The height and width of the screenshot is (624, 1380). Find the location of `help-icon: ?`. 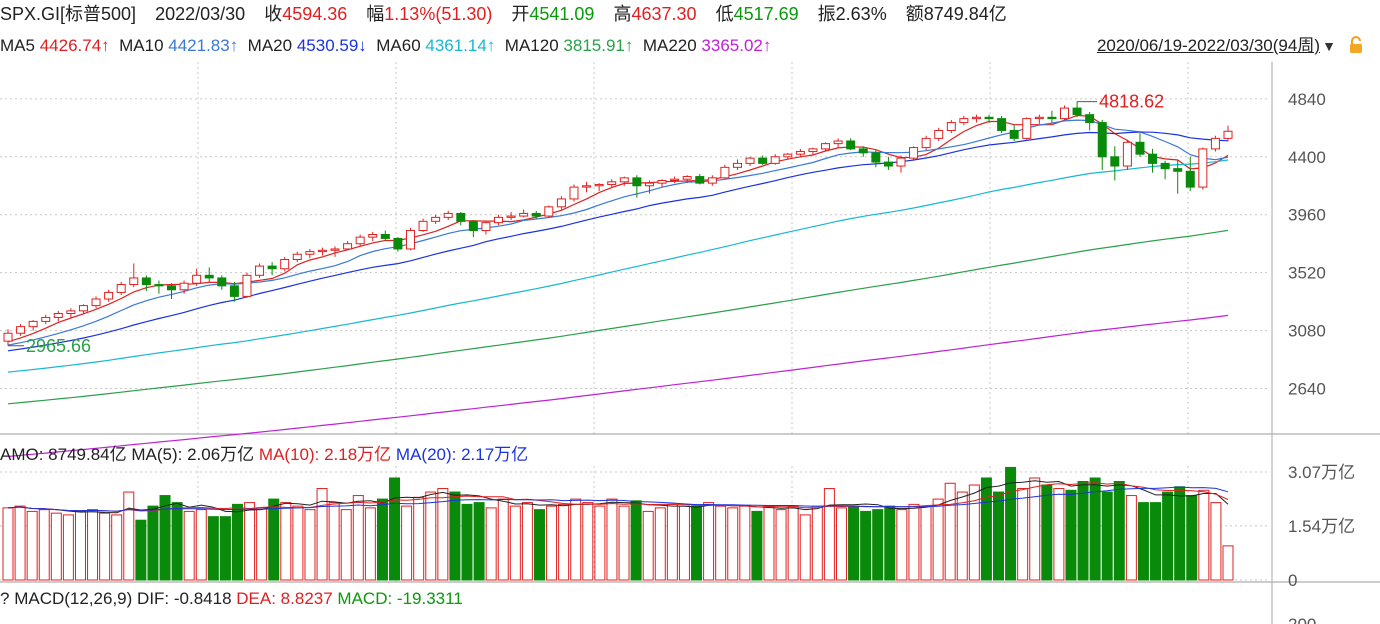

help-icon: ? is located at coordinates (5, 598).